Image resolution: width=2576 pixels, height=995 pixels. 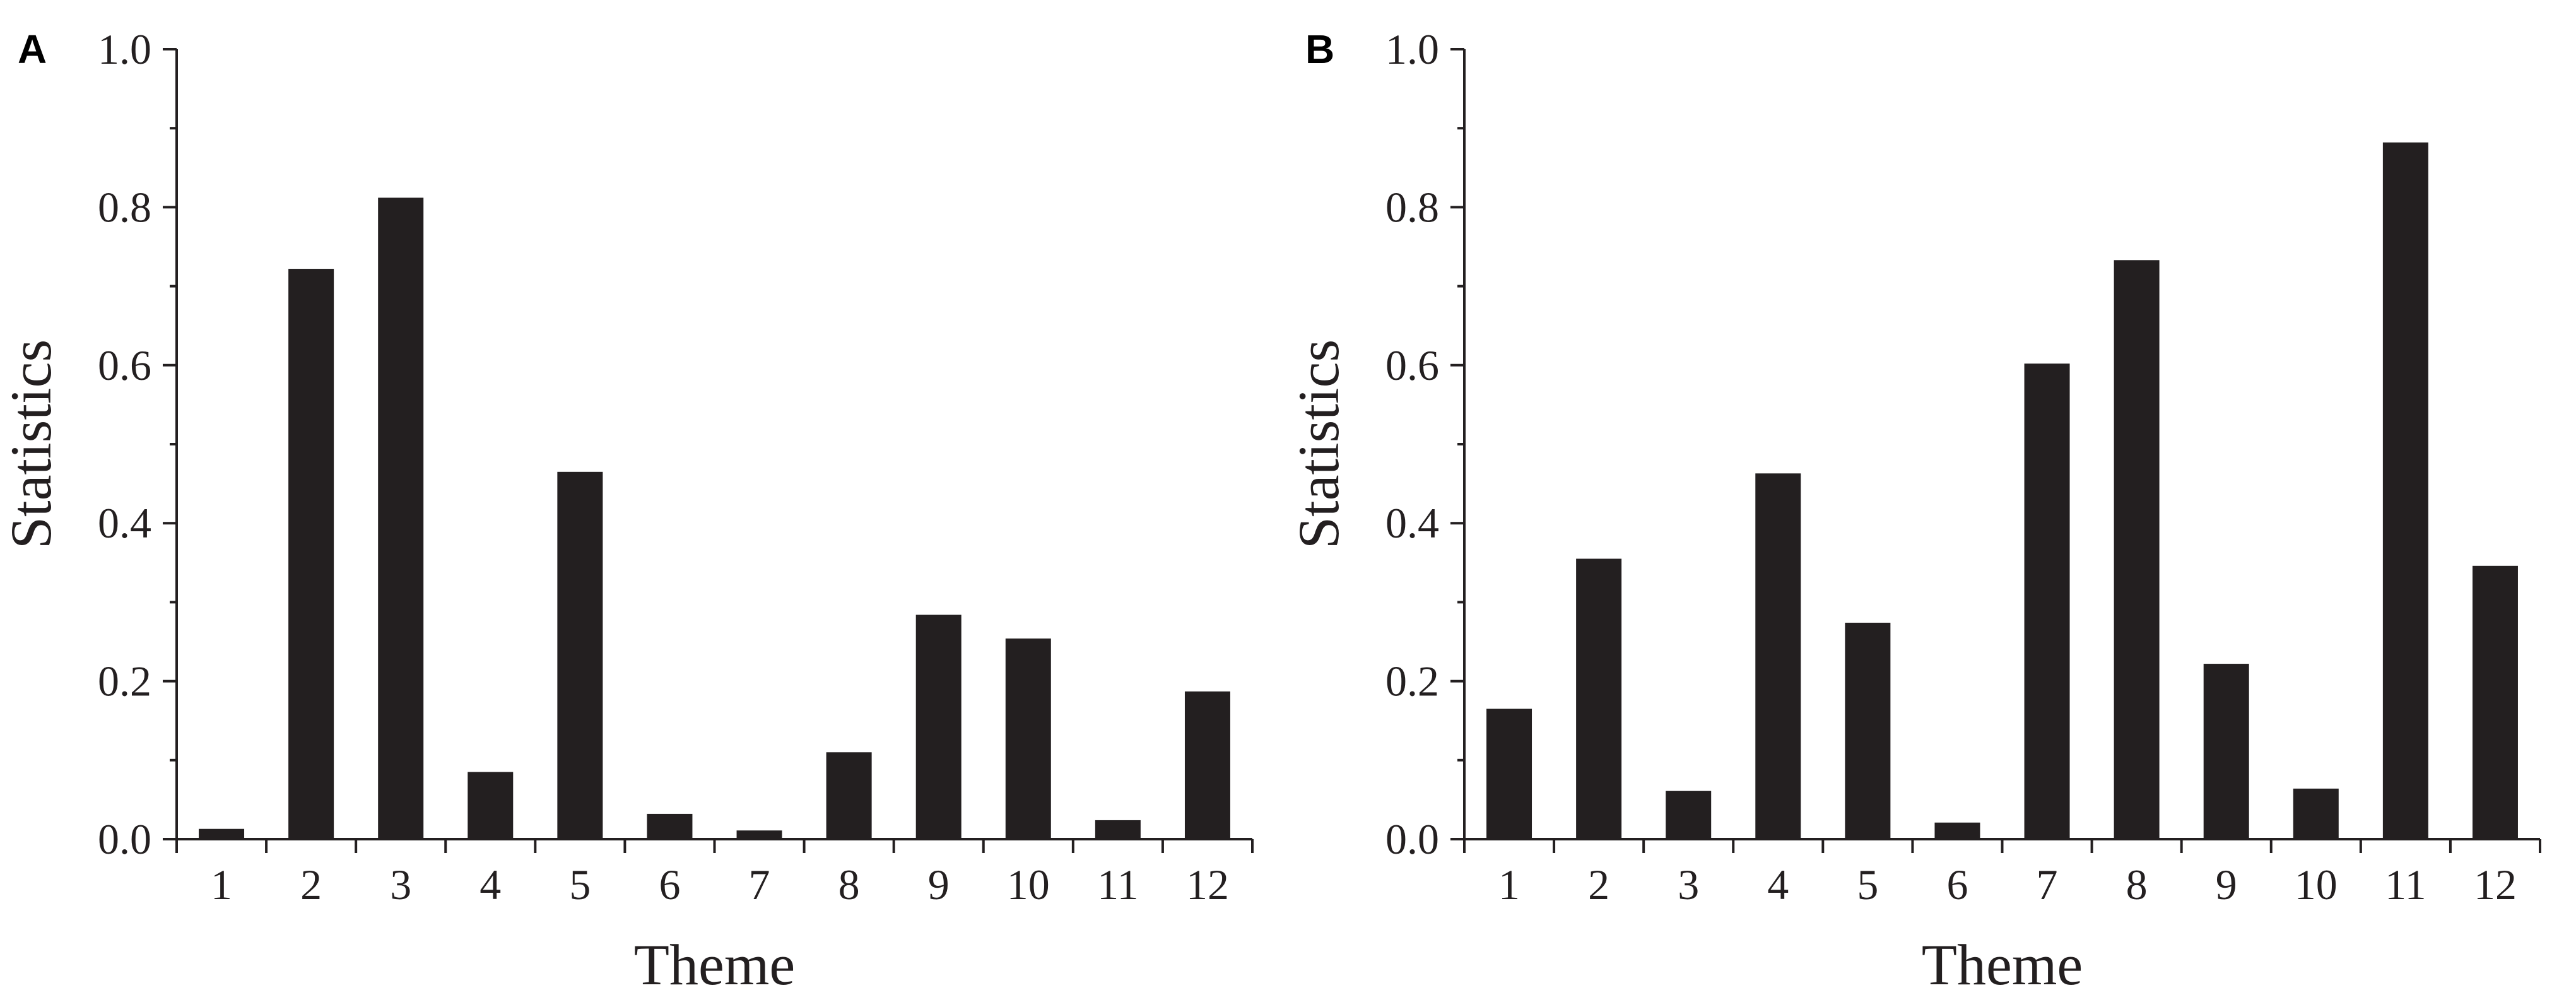 I want to click on panel-label: B, so click(x=1319, y=49).